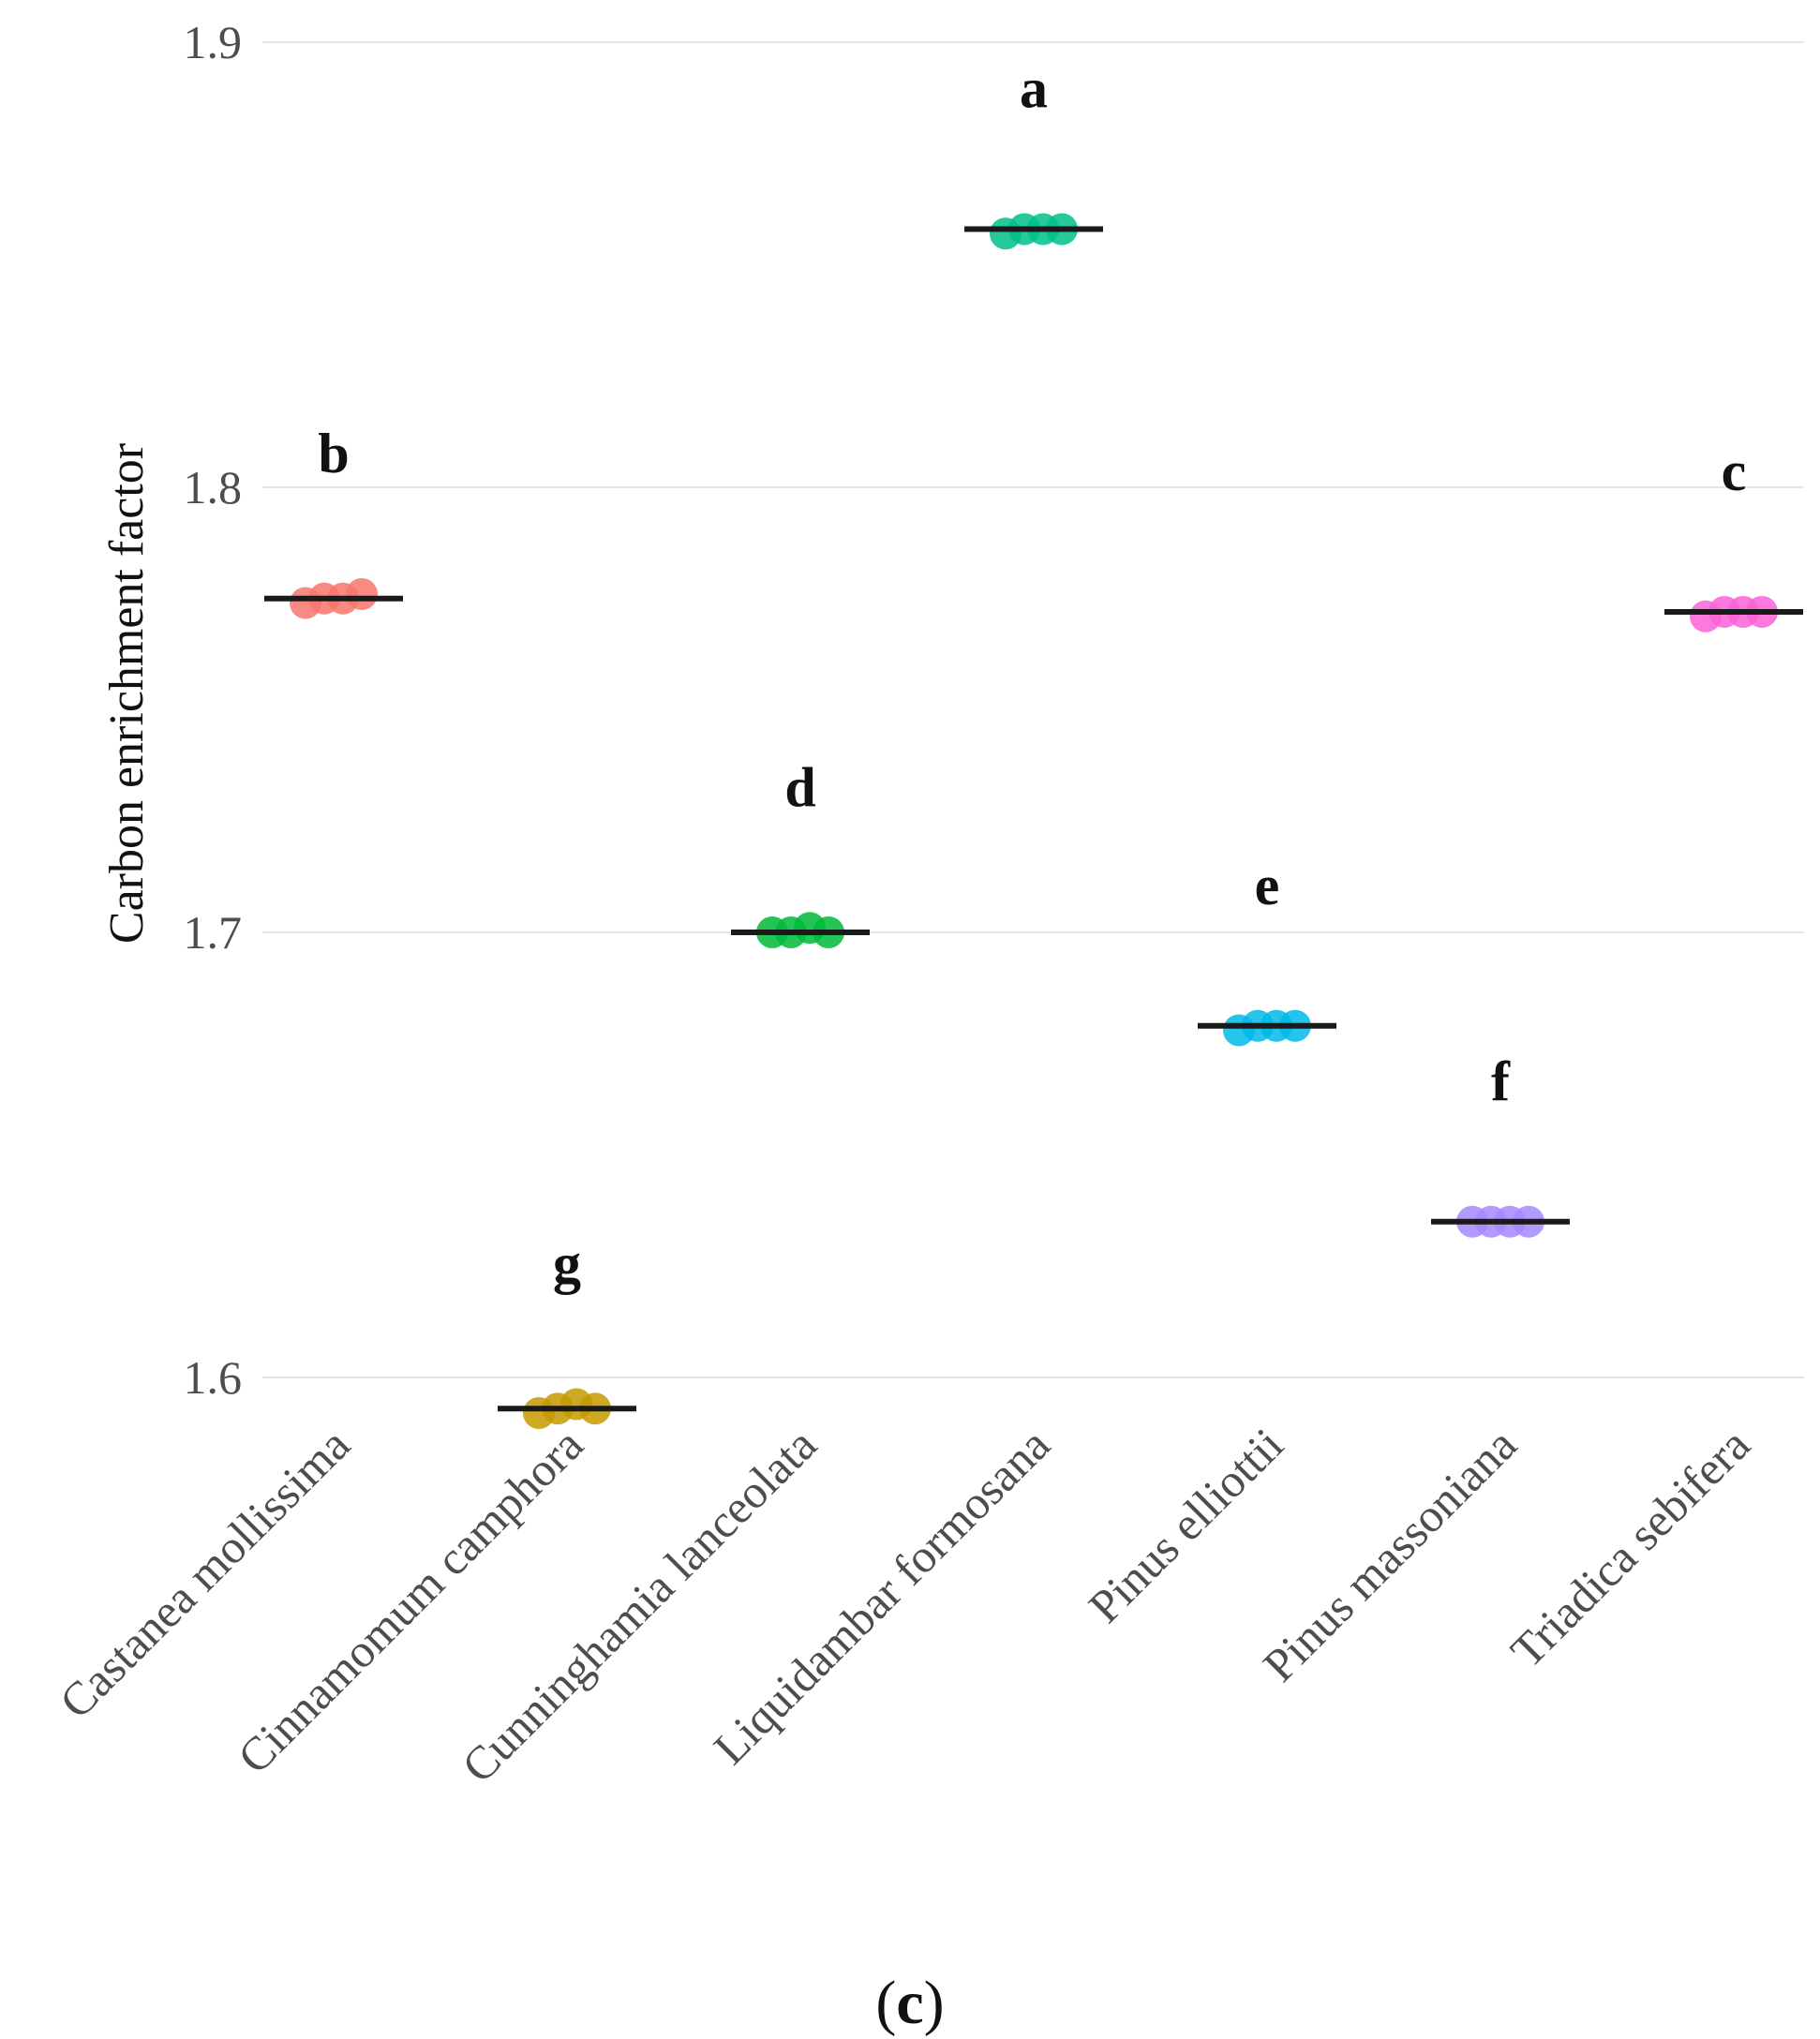  I want to click on x-tick-label-pinus-massoniana: Pinus massoniana, so click(1390, 1554).